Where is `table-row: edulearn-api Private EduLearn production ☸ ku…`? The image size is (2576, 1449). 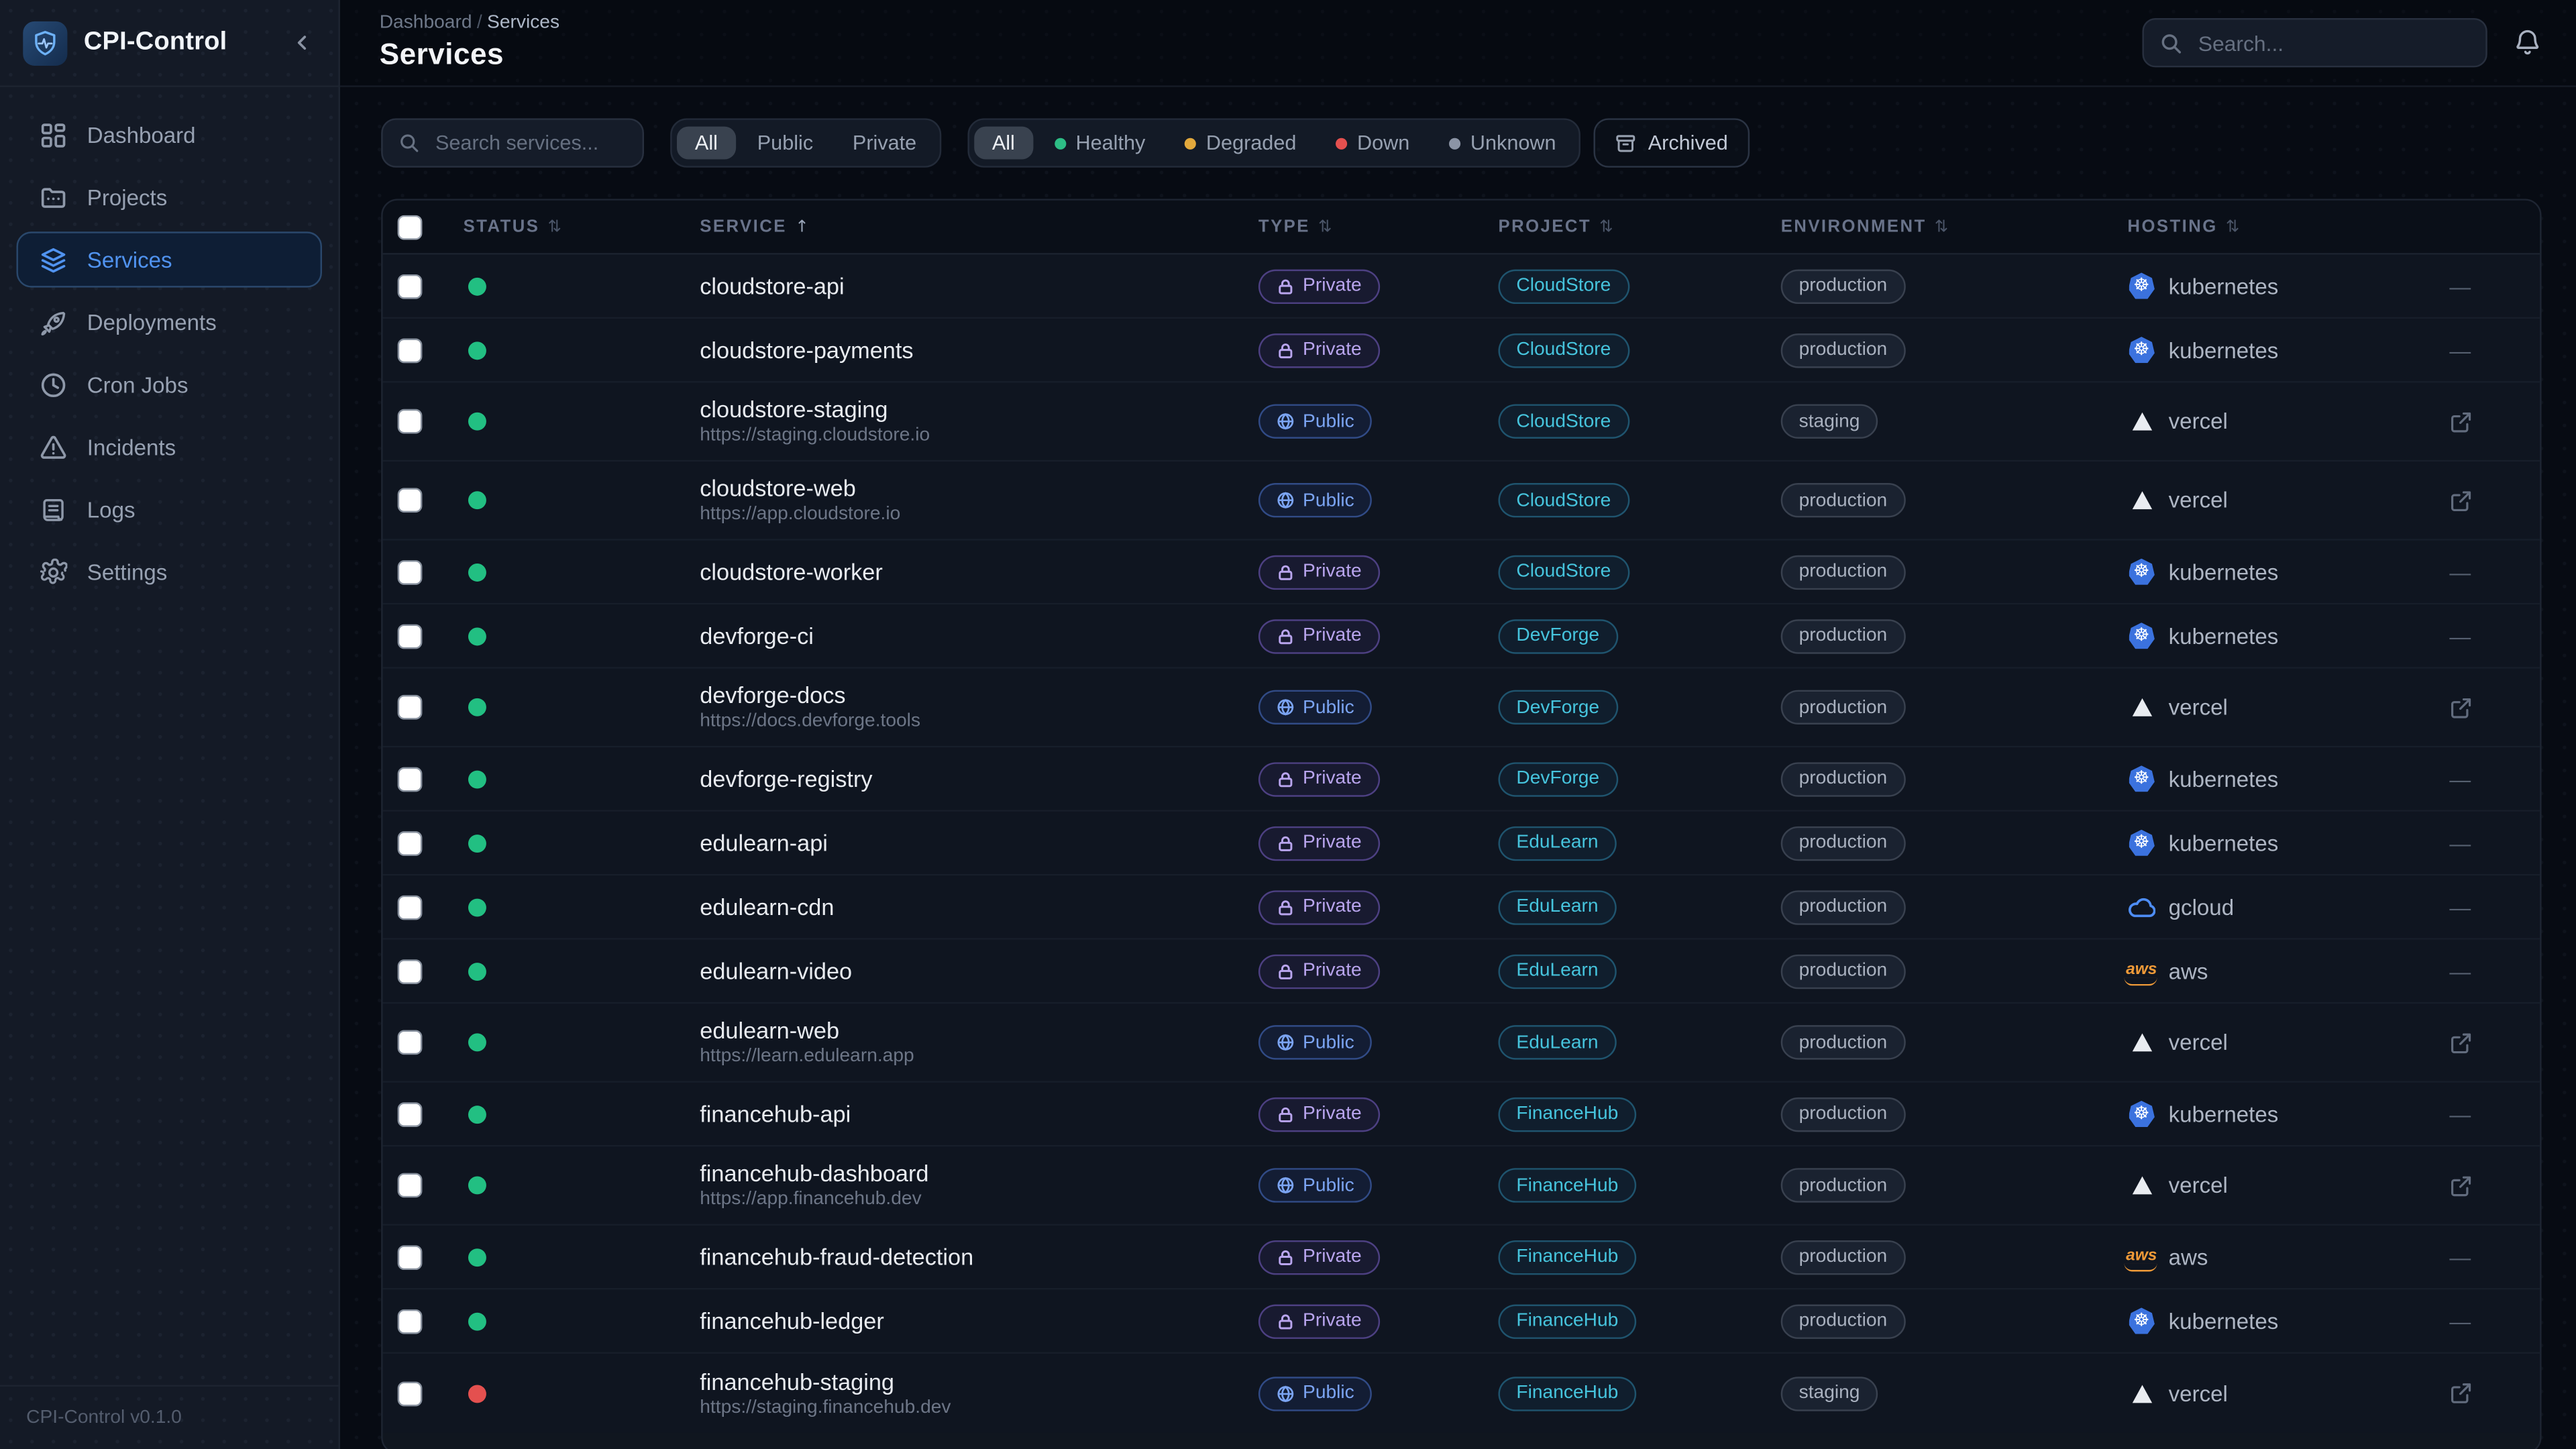 table-row: edulearn-api Private EduLearn production ☸ ku… is located at coordinates (1461, 843).